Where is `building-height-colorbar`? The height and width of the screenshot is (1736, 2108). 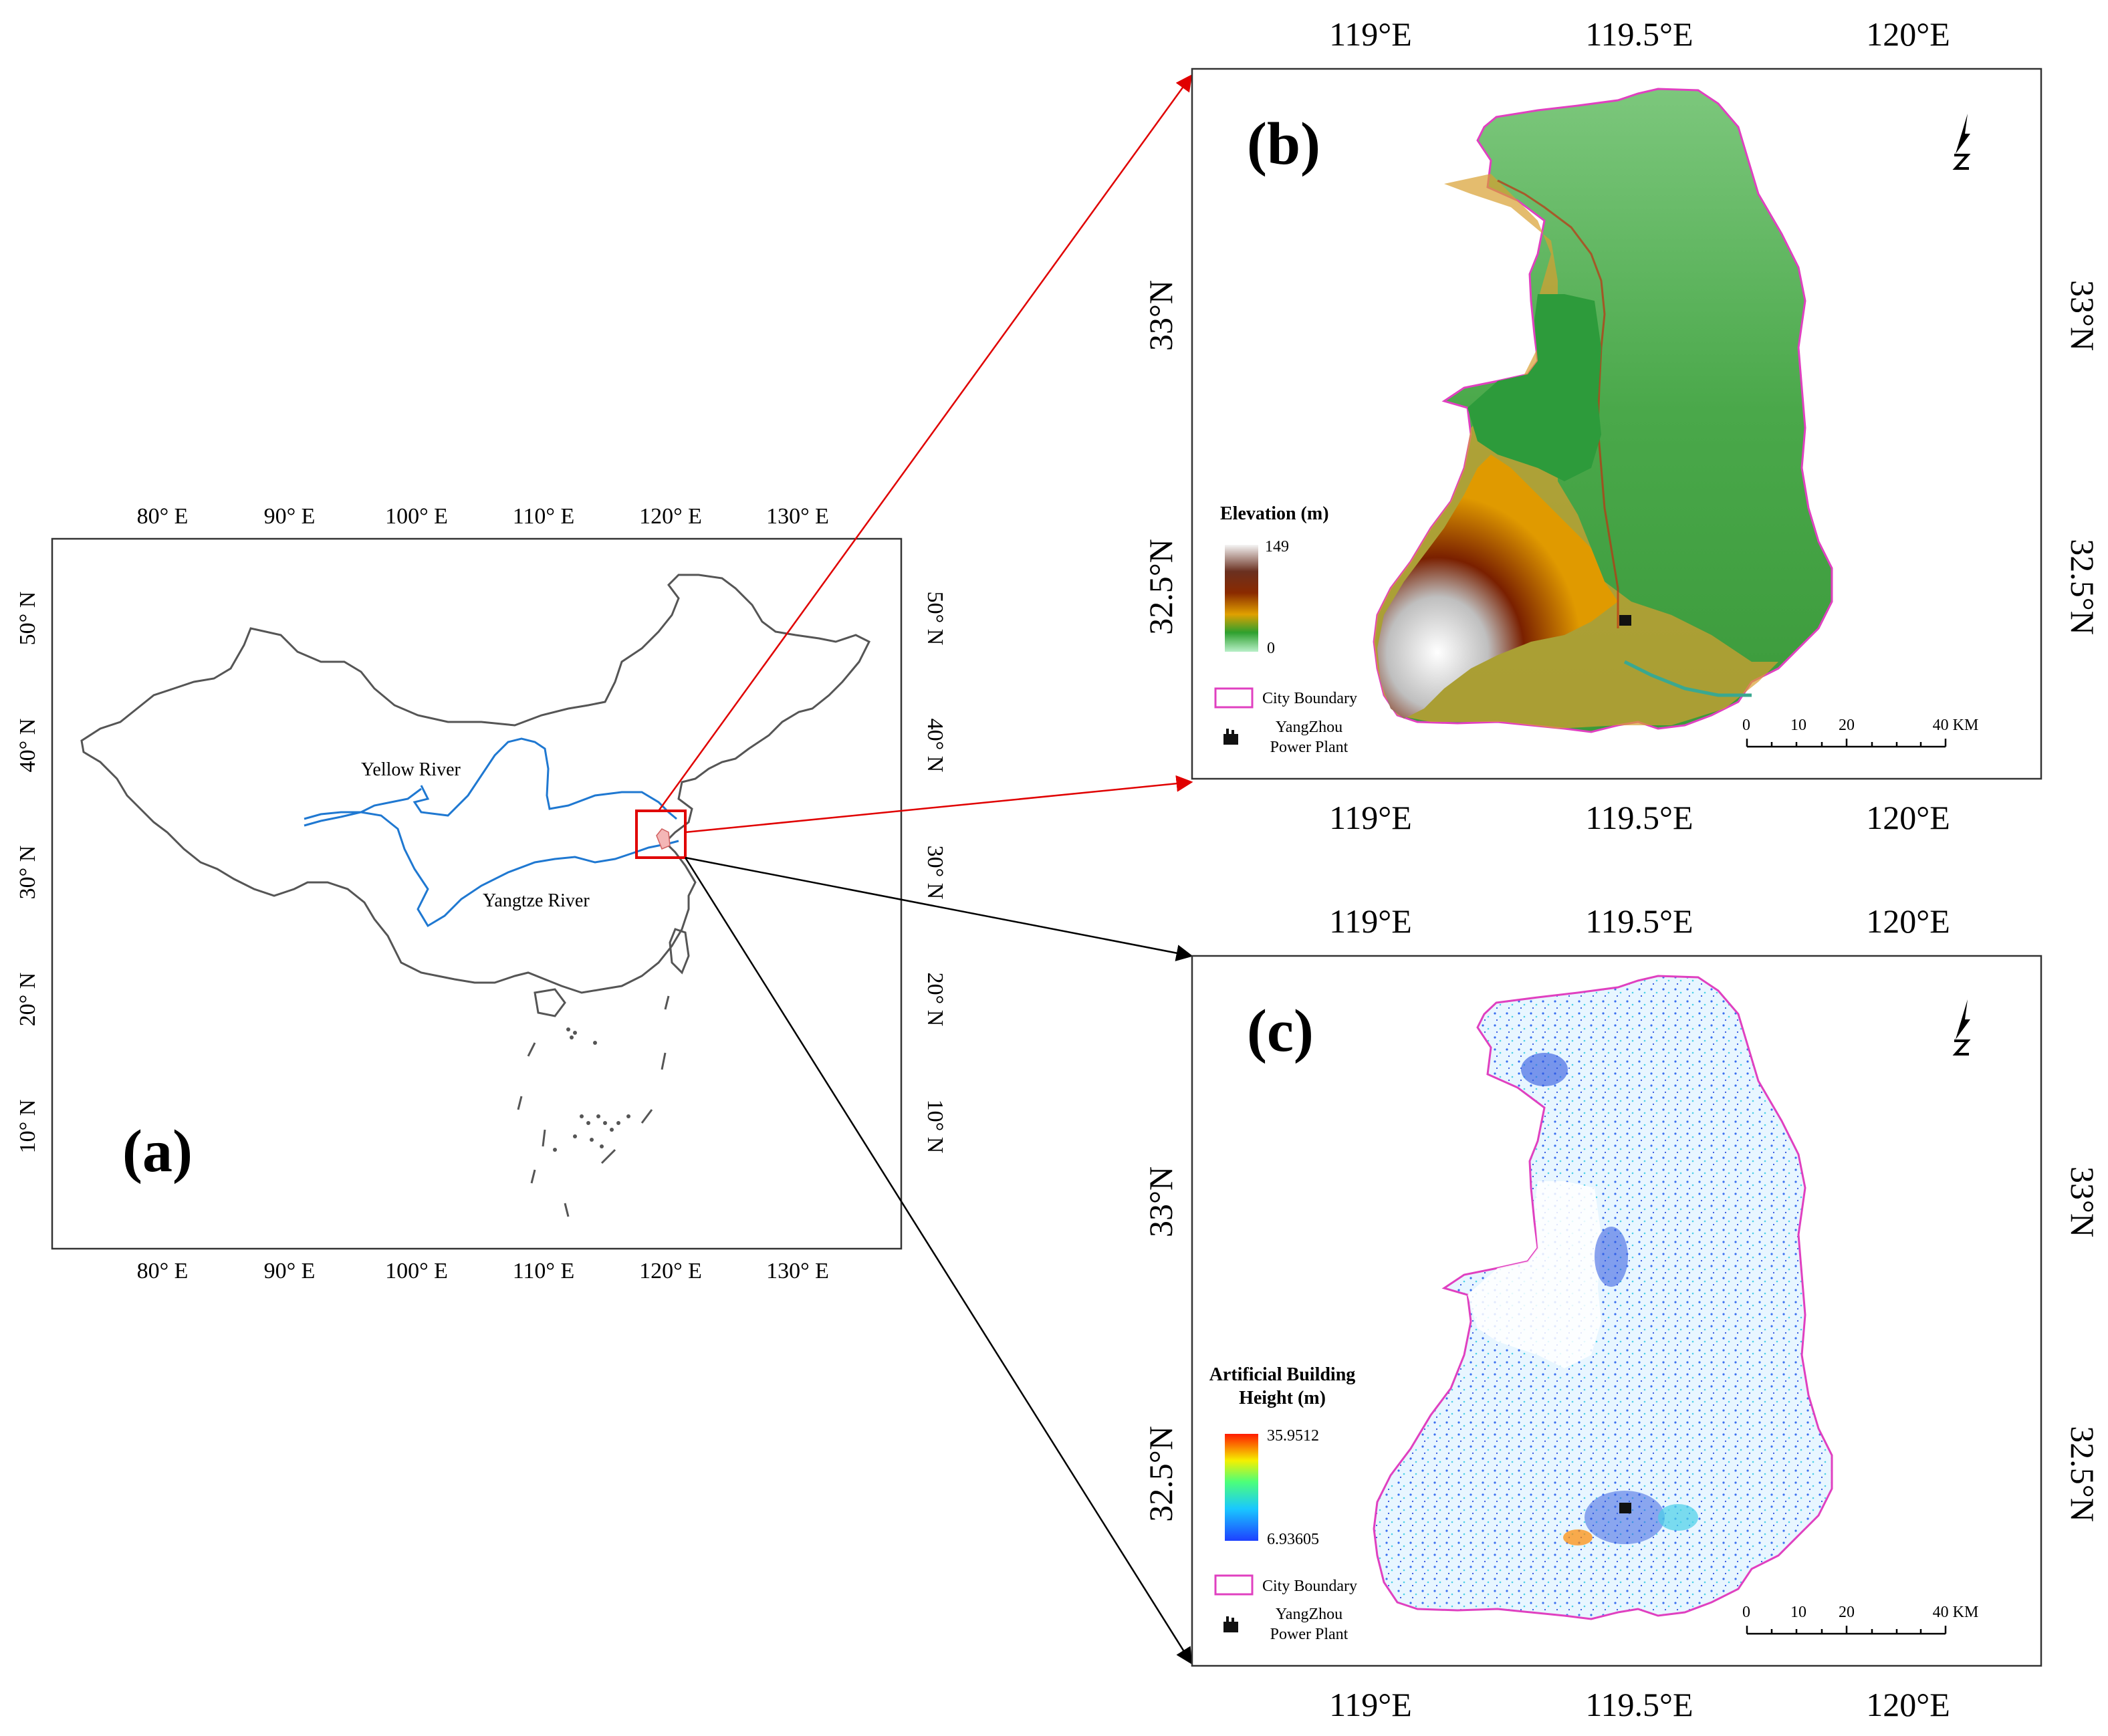
building-height-colorbar is located at coordinates (1241, 1487).